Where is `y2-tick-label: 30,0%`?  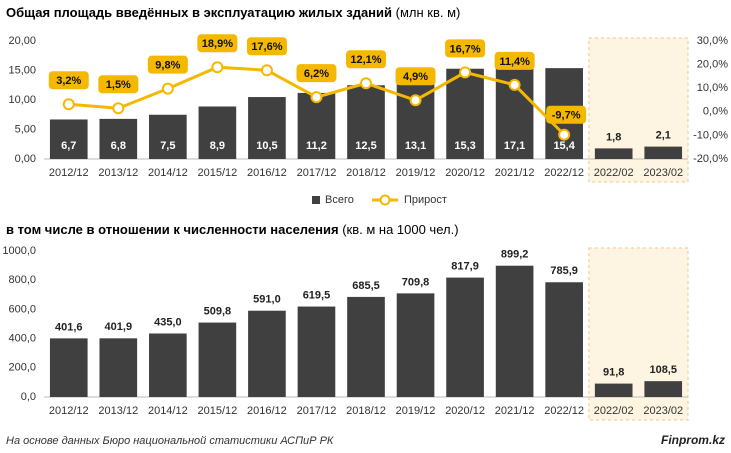
y2-tick-label: 30,0% is located at coordinates (712, 41).